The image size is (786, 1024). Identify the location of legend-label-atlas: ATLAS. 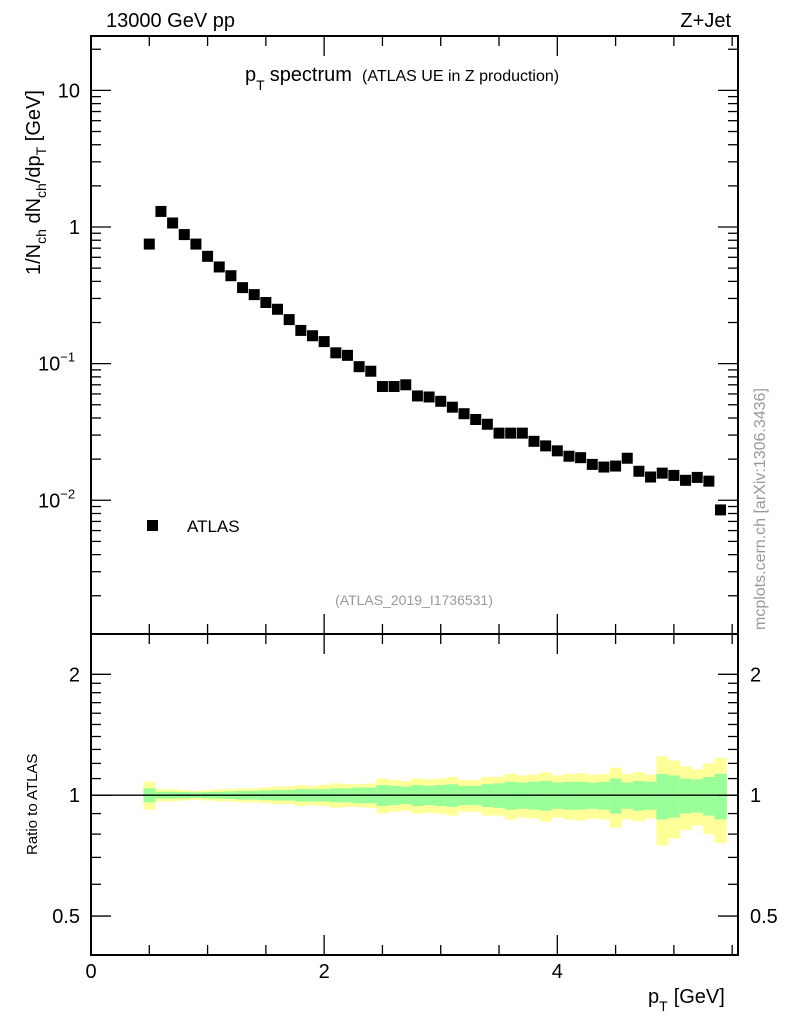
(213, 526).